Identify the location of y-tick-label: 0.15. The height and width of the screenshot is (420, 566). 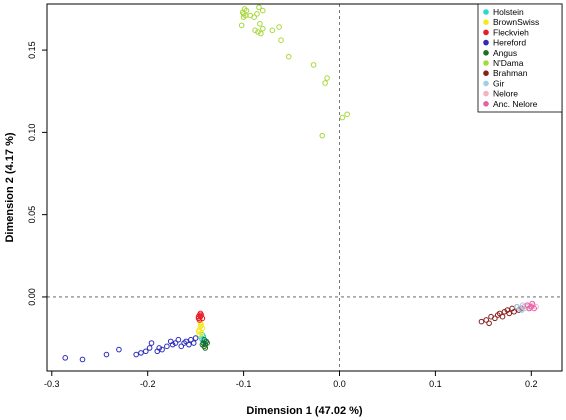
(32, 50).